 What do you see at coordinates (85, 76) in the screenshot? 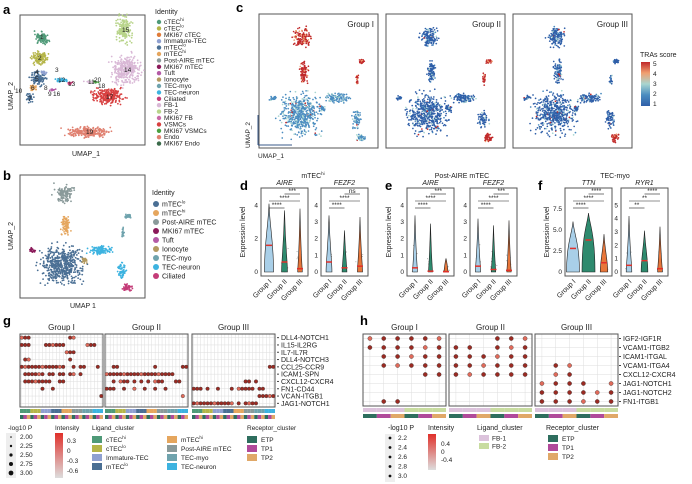
I see `umap-a-points` at bounding box center [85, 76].